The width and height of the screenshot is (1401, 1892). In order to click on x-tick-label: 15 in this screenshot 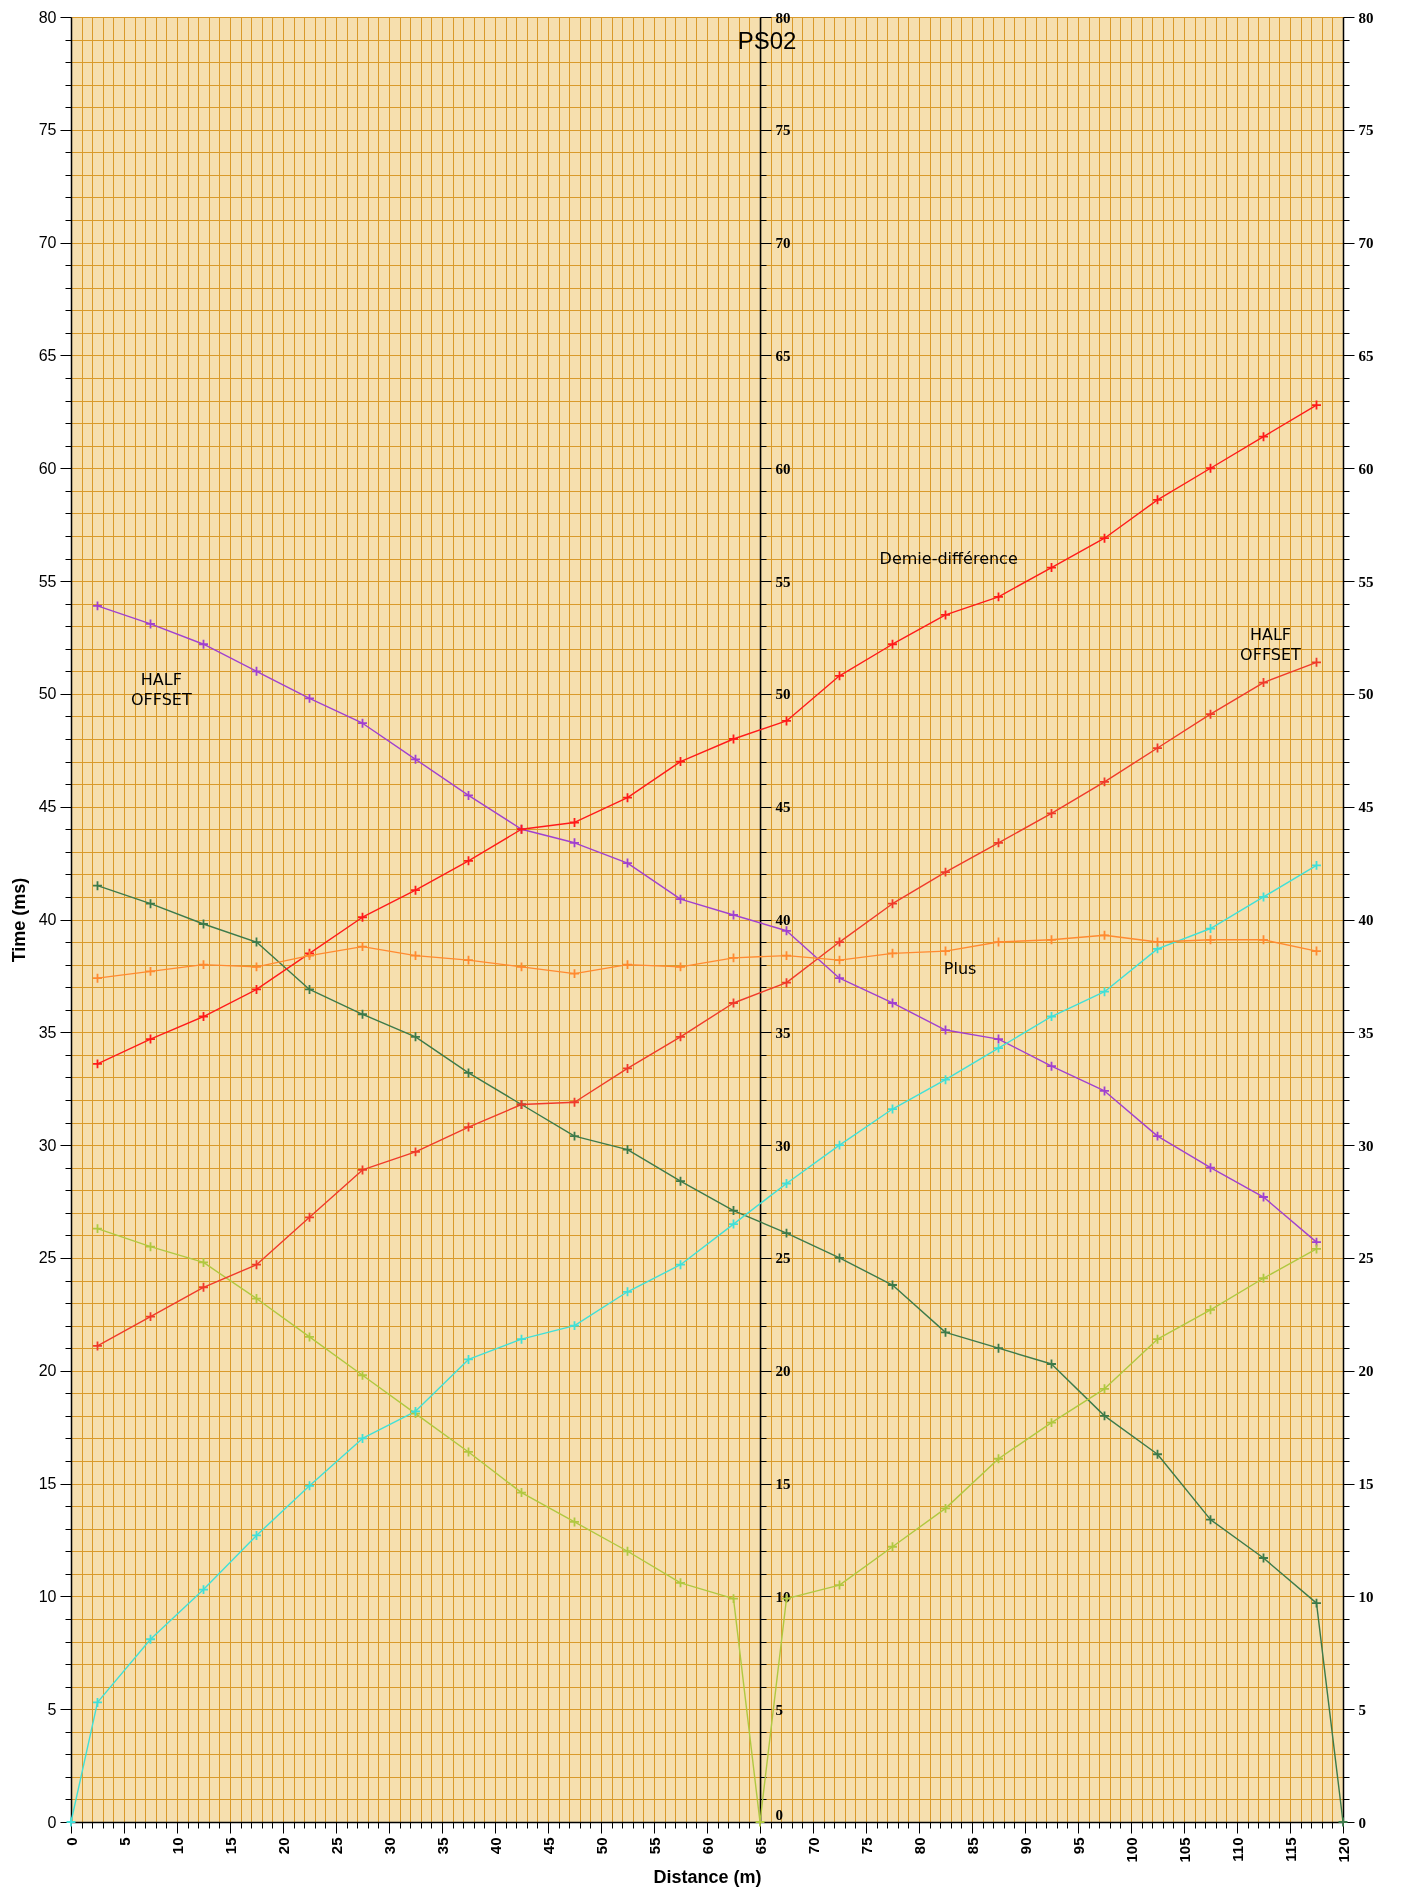, I will do `click(230, 1846)`.